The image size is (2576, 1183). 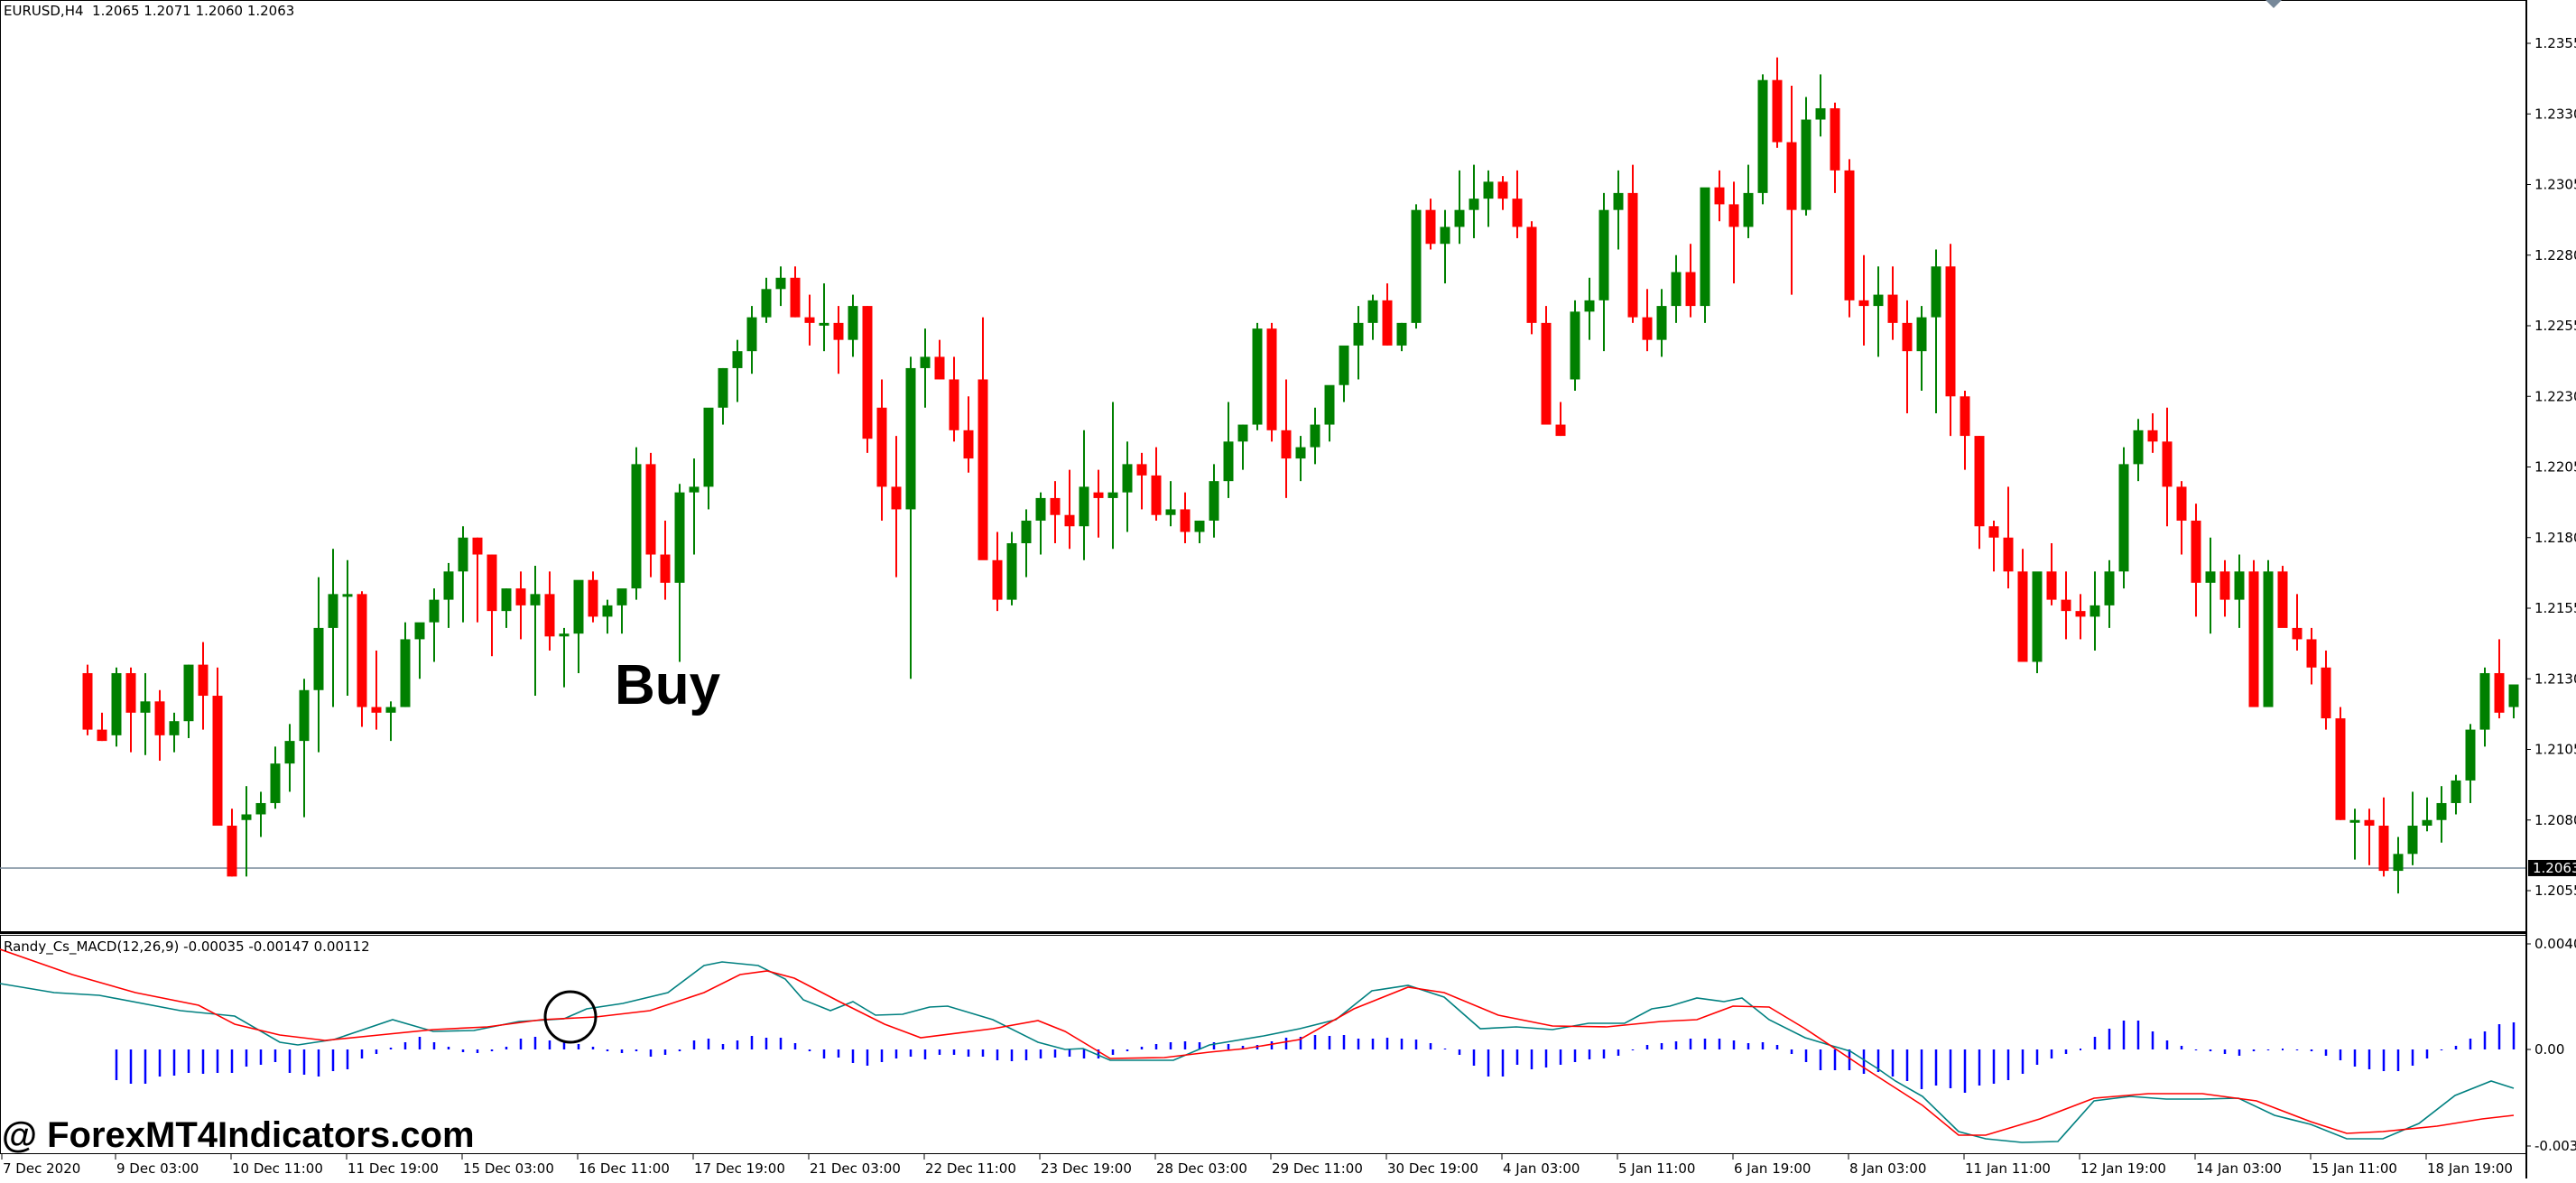 I want to click on price-label: 1.2305, so click(x=2555, y=185).